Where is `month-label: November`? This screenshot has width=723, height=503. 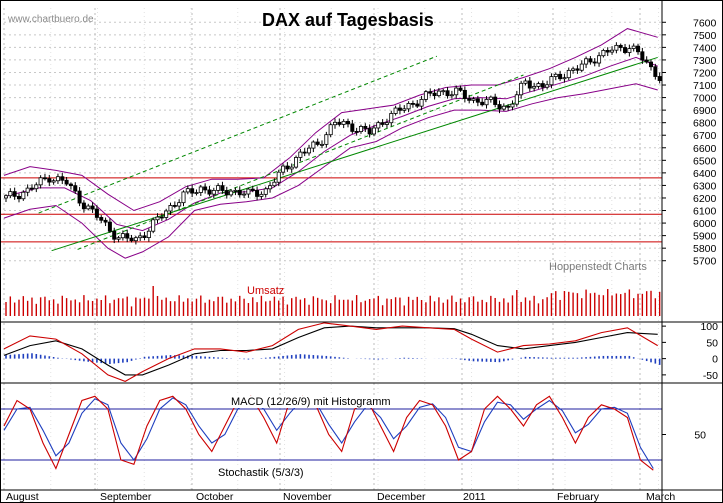
month-label: November is located at coordinates (307, 497).